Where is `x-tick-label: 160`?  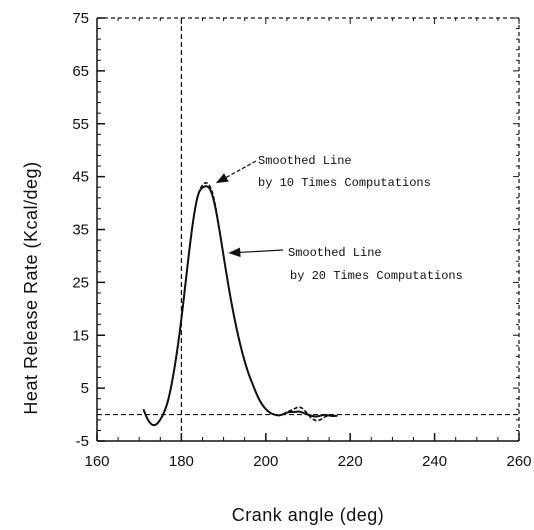 x-tick-label: 160 is located at coordinates (96, 461).